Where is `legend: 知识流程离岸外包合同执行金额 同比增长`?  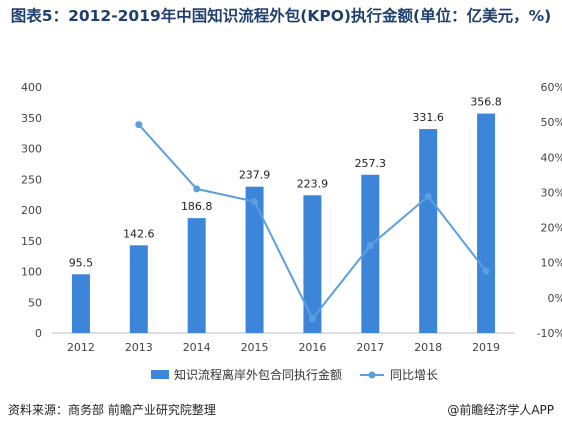 legend: 知识流程离岸外包合同执行金额 同比增长 is located at coordinates (294, 374).